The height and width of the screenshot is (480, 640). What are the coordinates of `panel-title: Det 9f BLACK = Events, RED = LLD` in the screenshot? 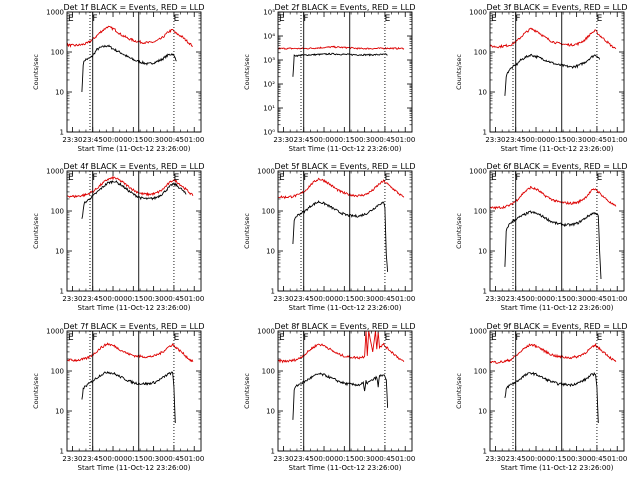 It's located at (556, 326).